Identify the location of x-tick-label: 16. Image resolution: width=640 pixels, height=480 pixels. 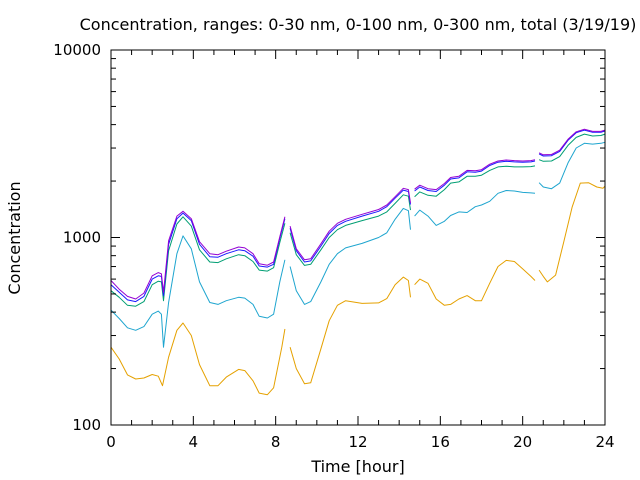
(440, 442).